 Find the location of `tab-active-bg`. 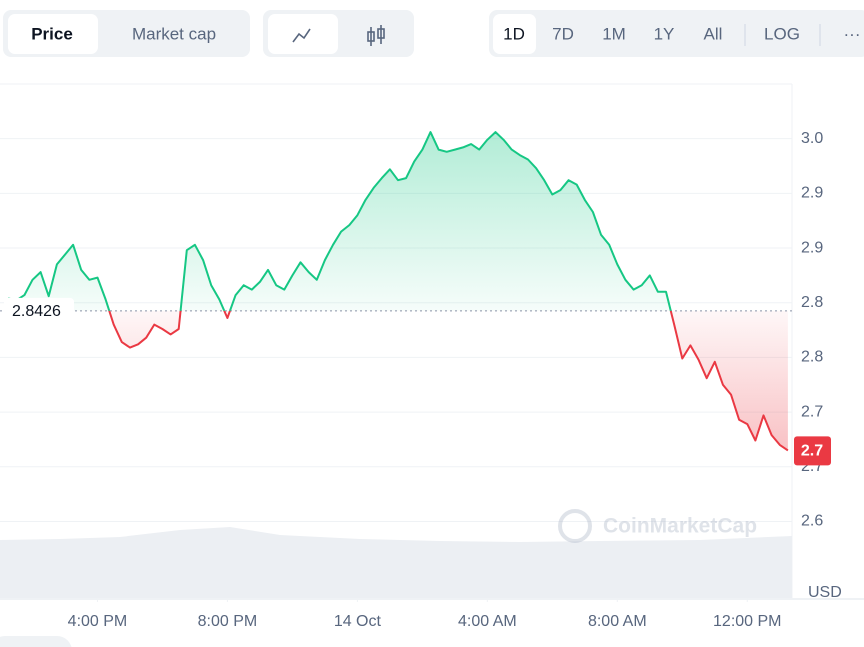

tab-active-bg is located at coordinates (53, 34).